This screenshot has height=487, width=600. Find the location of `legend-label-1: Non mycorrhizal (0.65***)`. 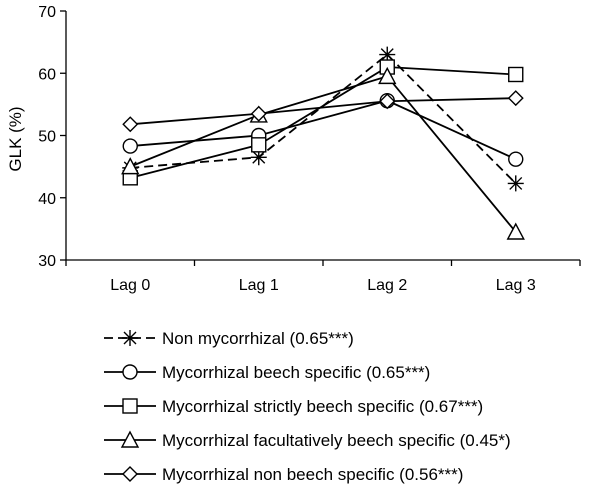

legend-label-1: Non mycorrhizal (0.65***) is located at coordinates (258, 338).